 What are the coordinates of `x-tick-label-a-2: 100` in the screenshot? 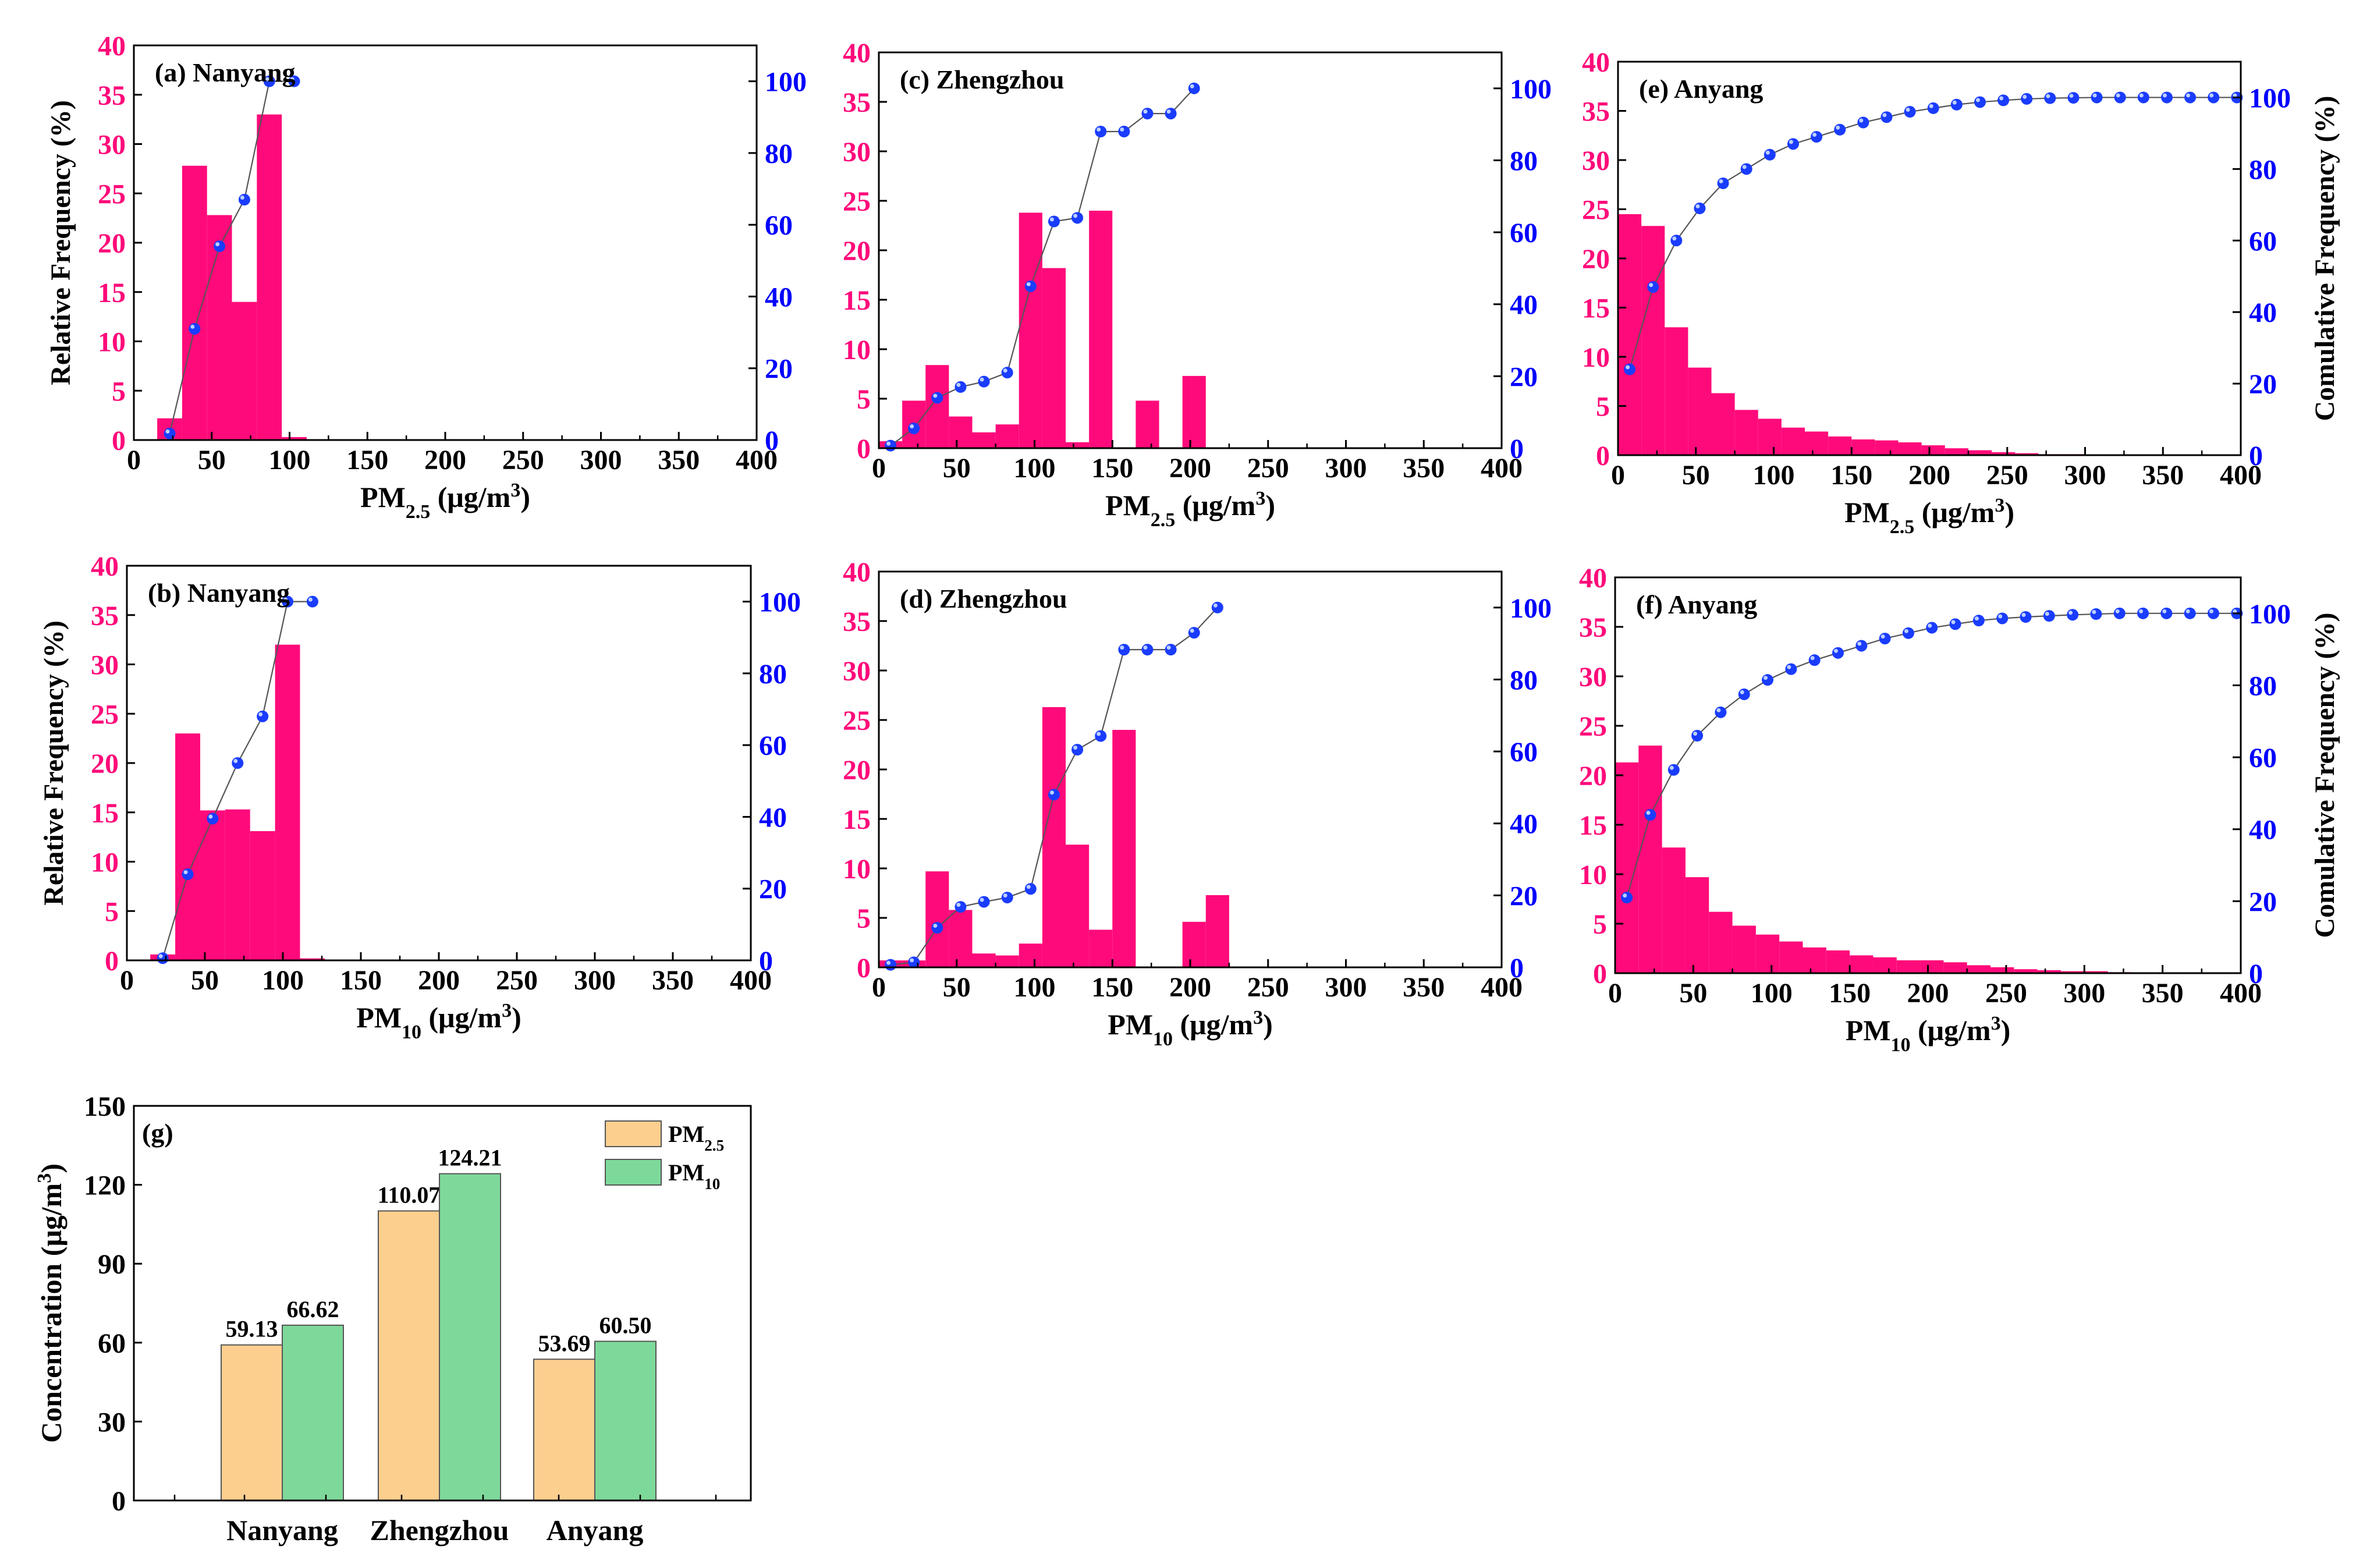 It's located at (290, 460).